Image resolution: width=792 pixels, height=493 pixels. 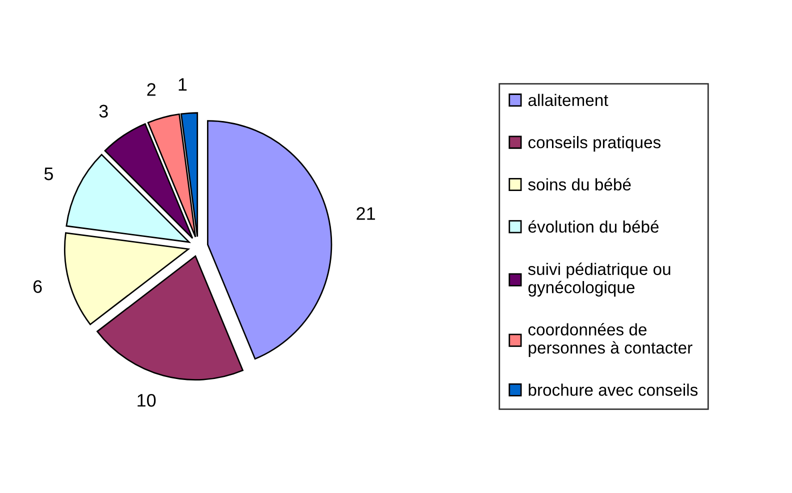 I want to click on legend-label: coordonnées de personnes à contacter, so click(x=610, y=340).